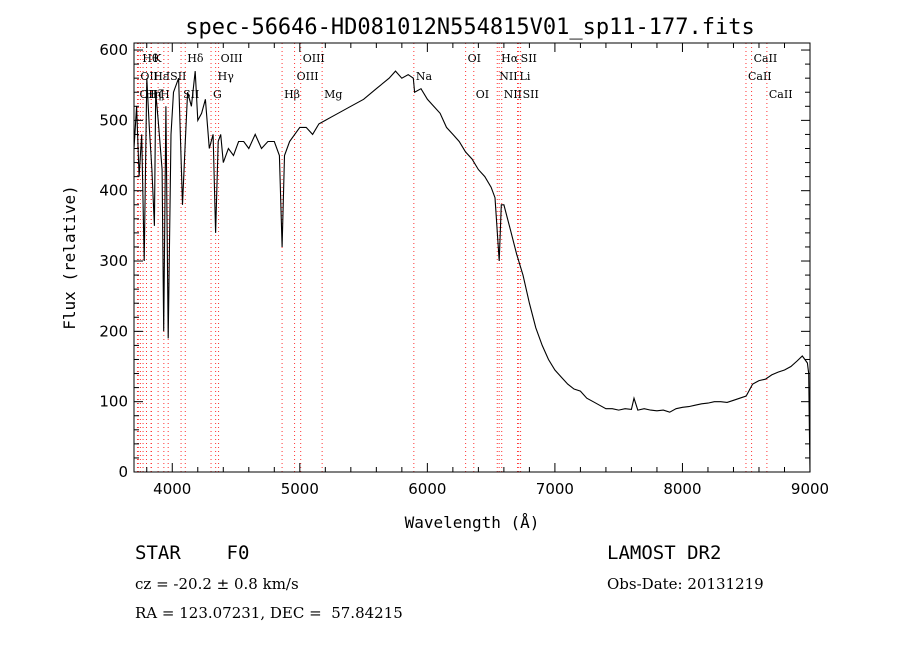  What do you see at coordinates (269, 613) in the screenshot?
I see `ra-dec-coordinates: RA = 123.07231, DEC = 57.84215` at bounding box center [269, 613].